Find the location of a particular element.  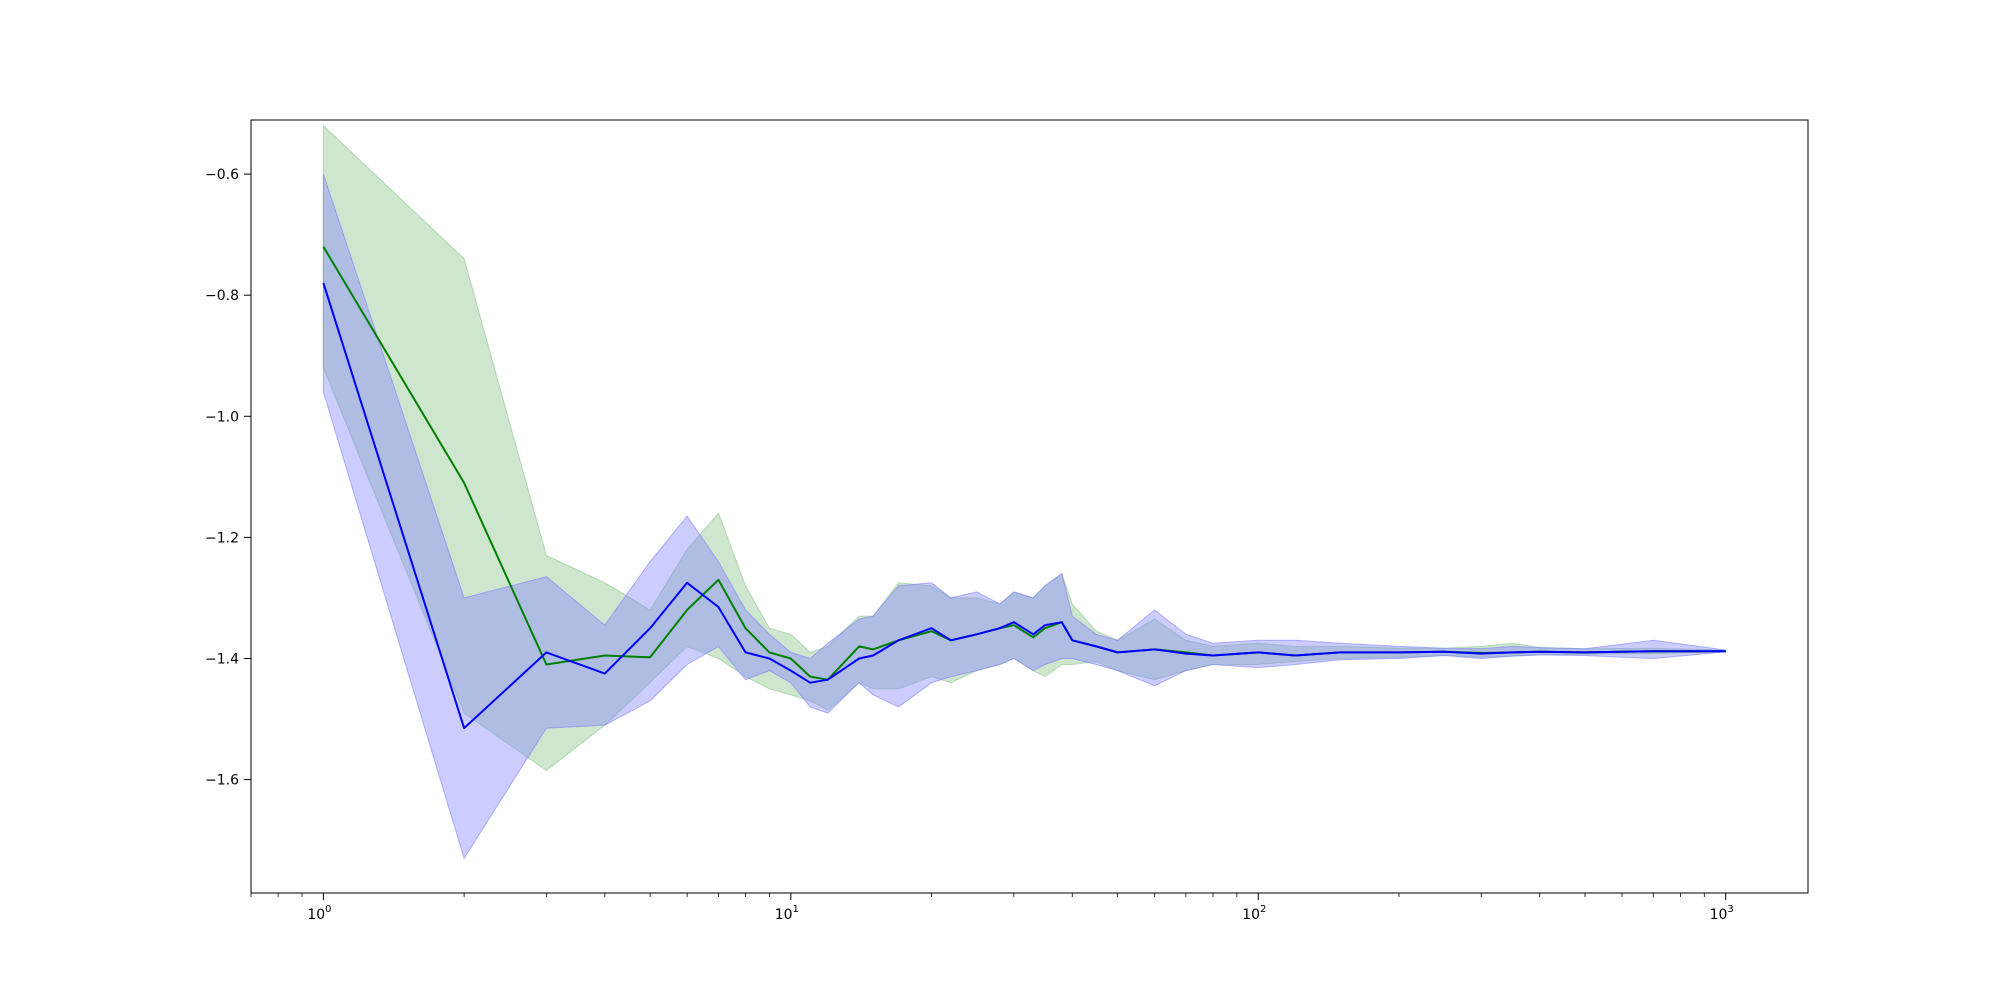

x-tick-label: 10¹ is located at coordinates (787, 913).